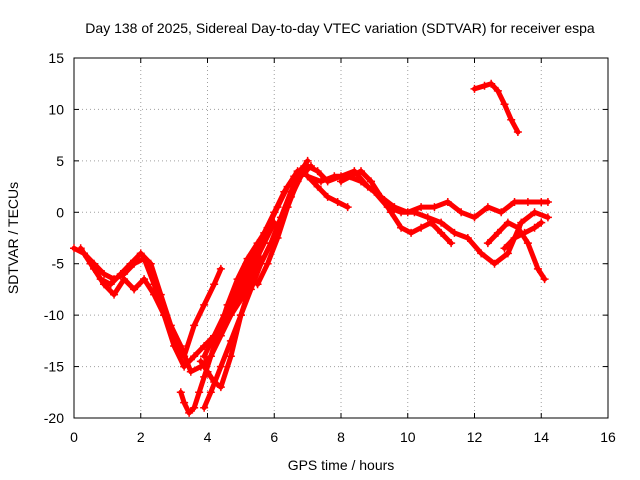 The height and width of the screenshot is (480, 640). Describe the element at coordinates (74, 437) in the screenshot. I see `x-tick-label: 0` at that location.